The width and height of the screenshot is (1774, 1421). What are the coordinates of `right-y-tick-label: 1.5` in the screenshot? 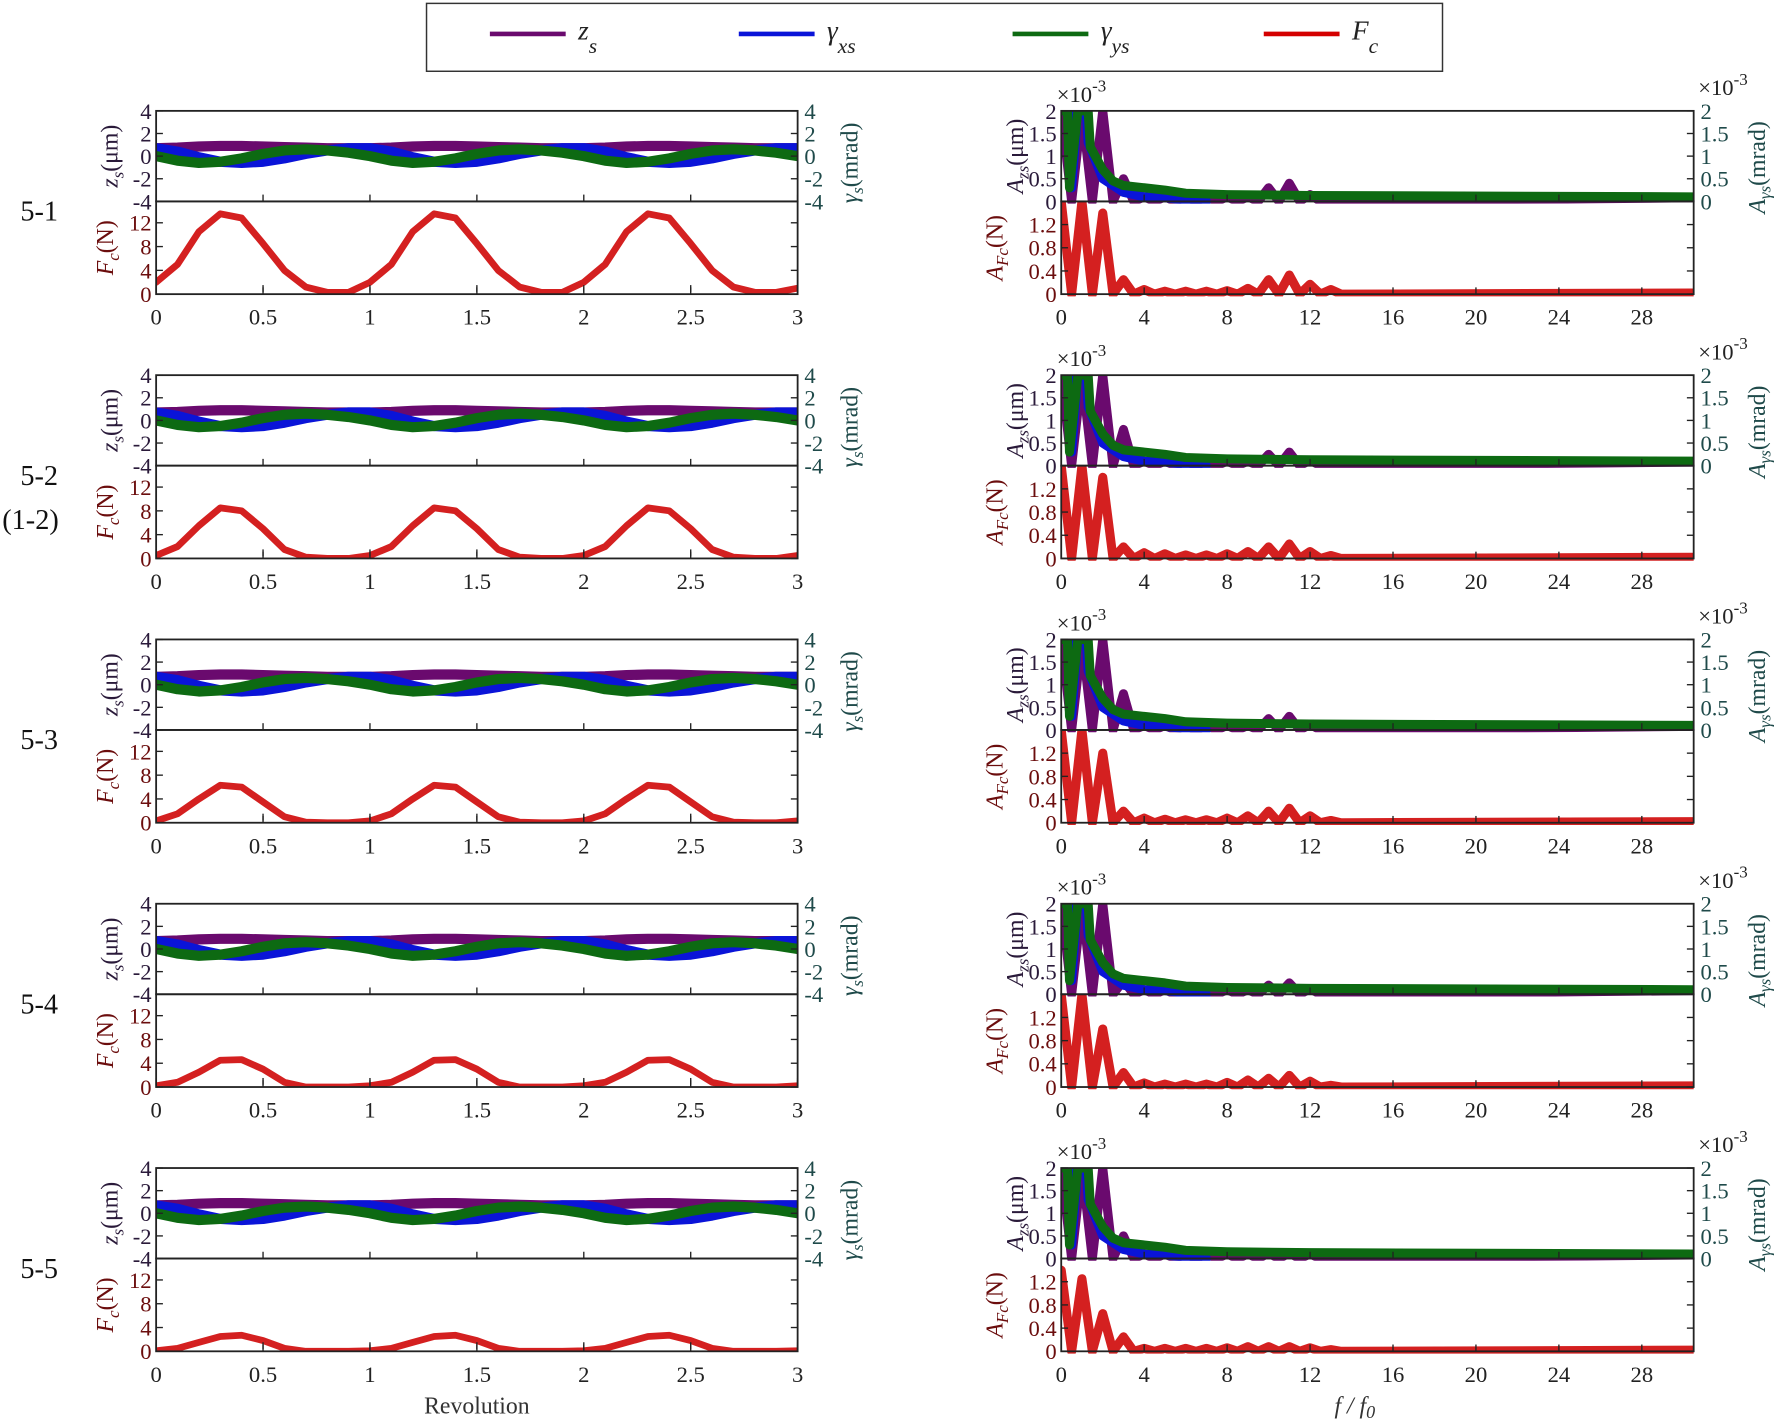 It's located at (1714, 926).